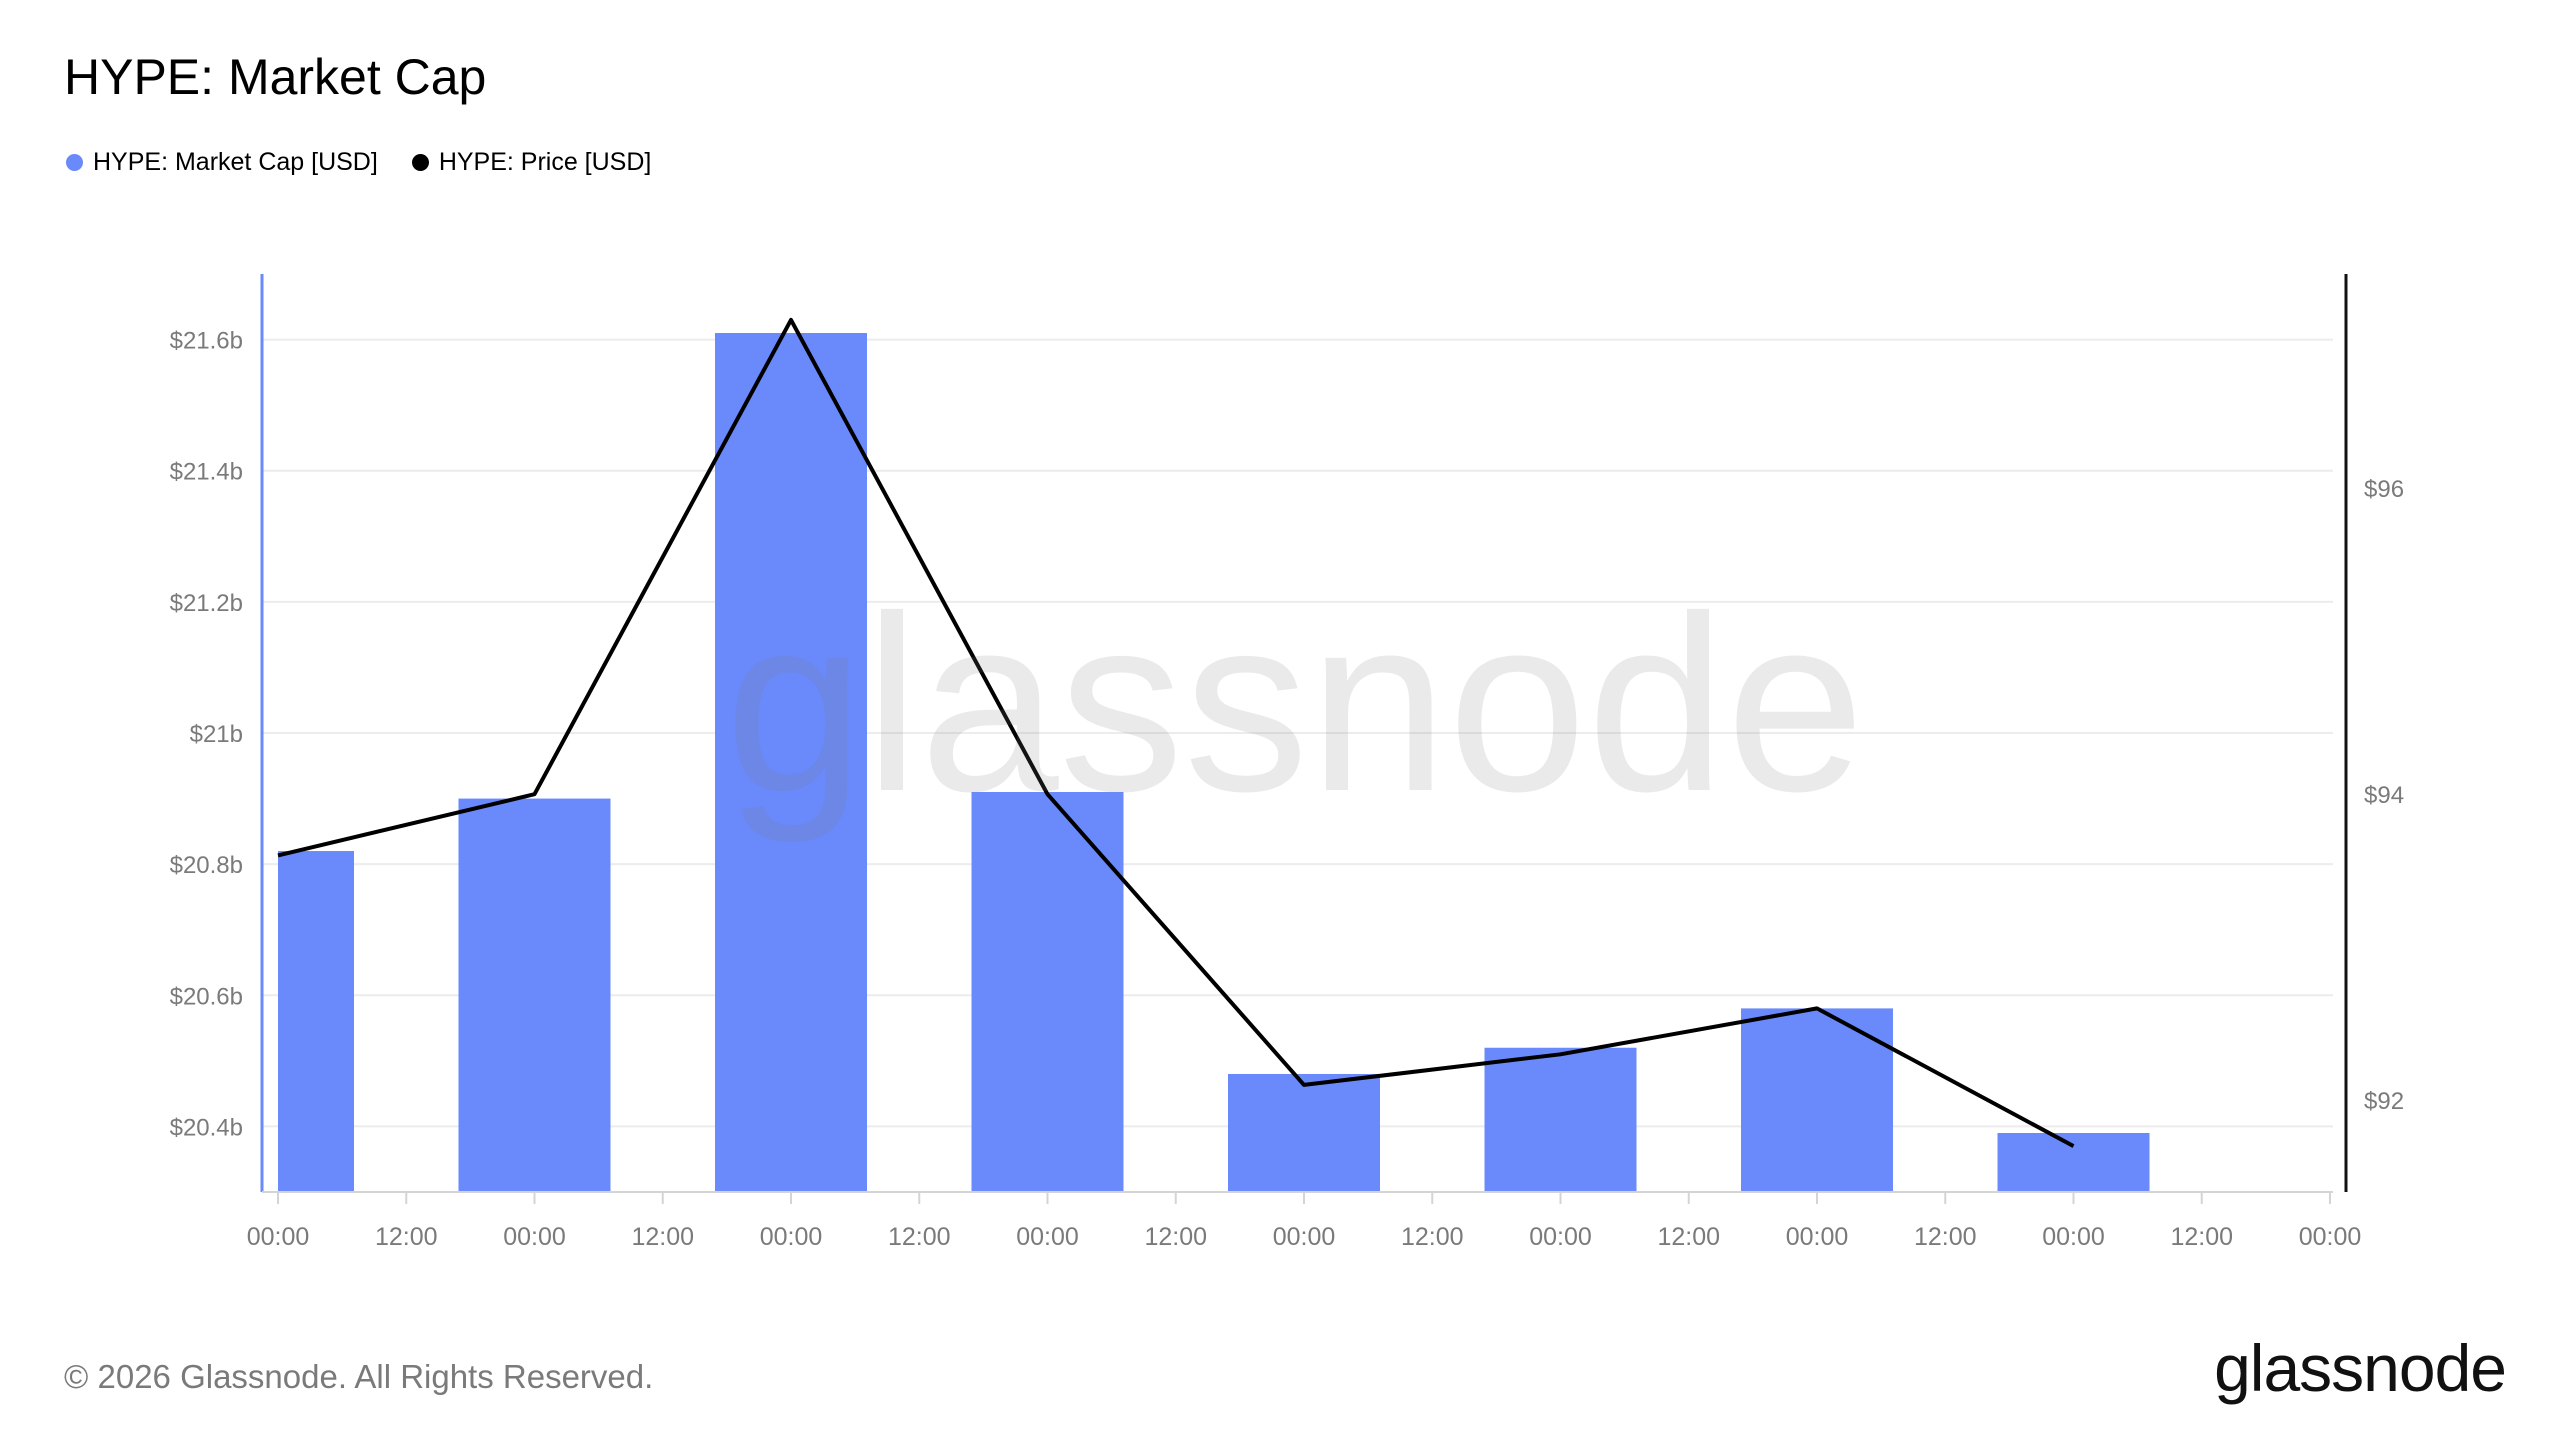  I want to click on chart-title: HYPE: Market Cap, so click(275, 77).